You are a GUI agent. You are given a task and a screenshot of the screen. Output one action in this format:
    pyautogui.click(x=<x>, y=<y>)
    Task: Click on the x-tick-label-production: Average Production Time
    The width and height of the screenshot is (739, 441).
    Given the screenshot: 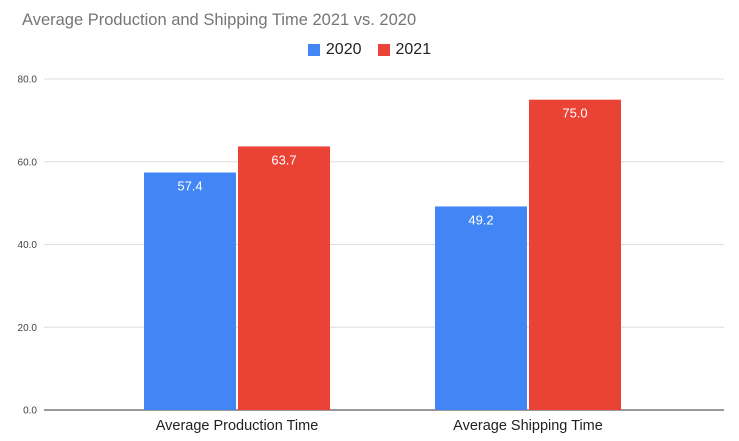 What is the action you would take?
    pyautogui.click(x=237, y=426)
    